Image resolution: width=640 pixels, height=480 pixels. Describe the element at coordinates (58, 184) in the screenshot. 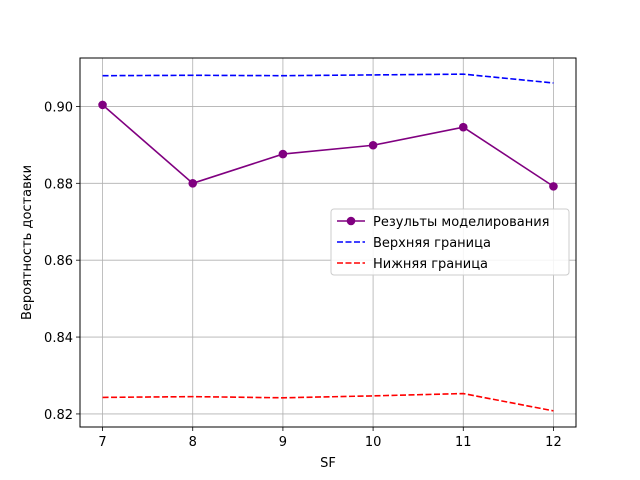

I see `y-tick-label: 0.88` at that location.